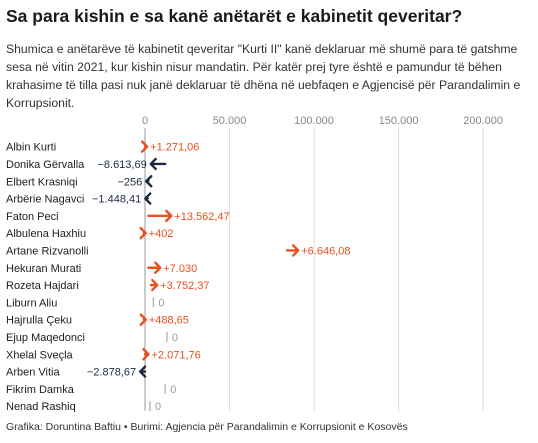  I want to click on value-label: +402, so click(161, 234).